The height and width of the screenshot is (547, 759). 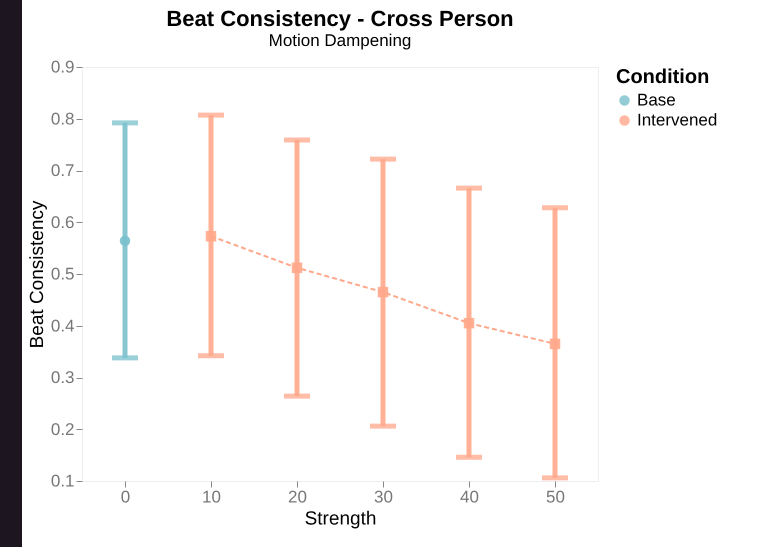 I want to click on chart-title: Beat Consistency - Cross Person, so click(x=340, y=18).